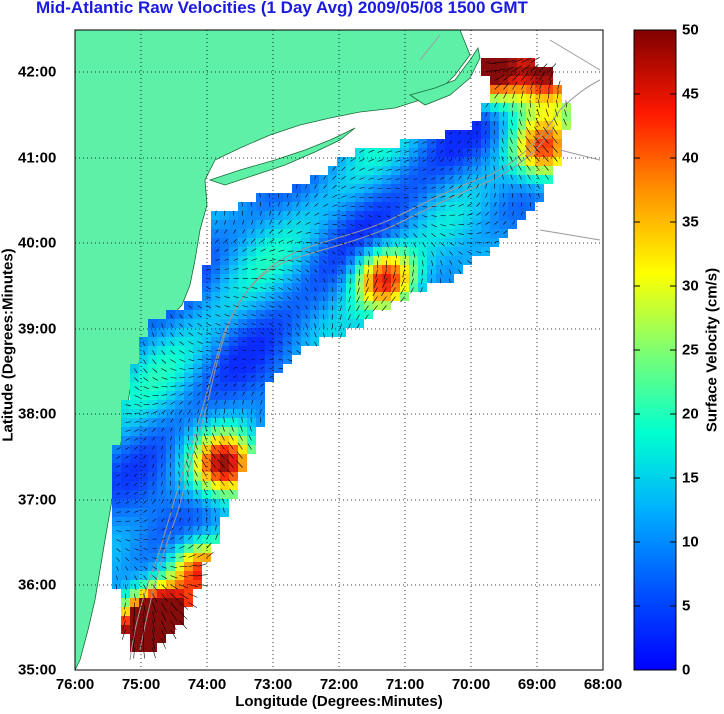  What do you see at coordinates (690, 350) in the screenshot?
I see `colorbar-tick: 25` at bounding box center [690, 350].